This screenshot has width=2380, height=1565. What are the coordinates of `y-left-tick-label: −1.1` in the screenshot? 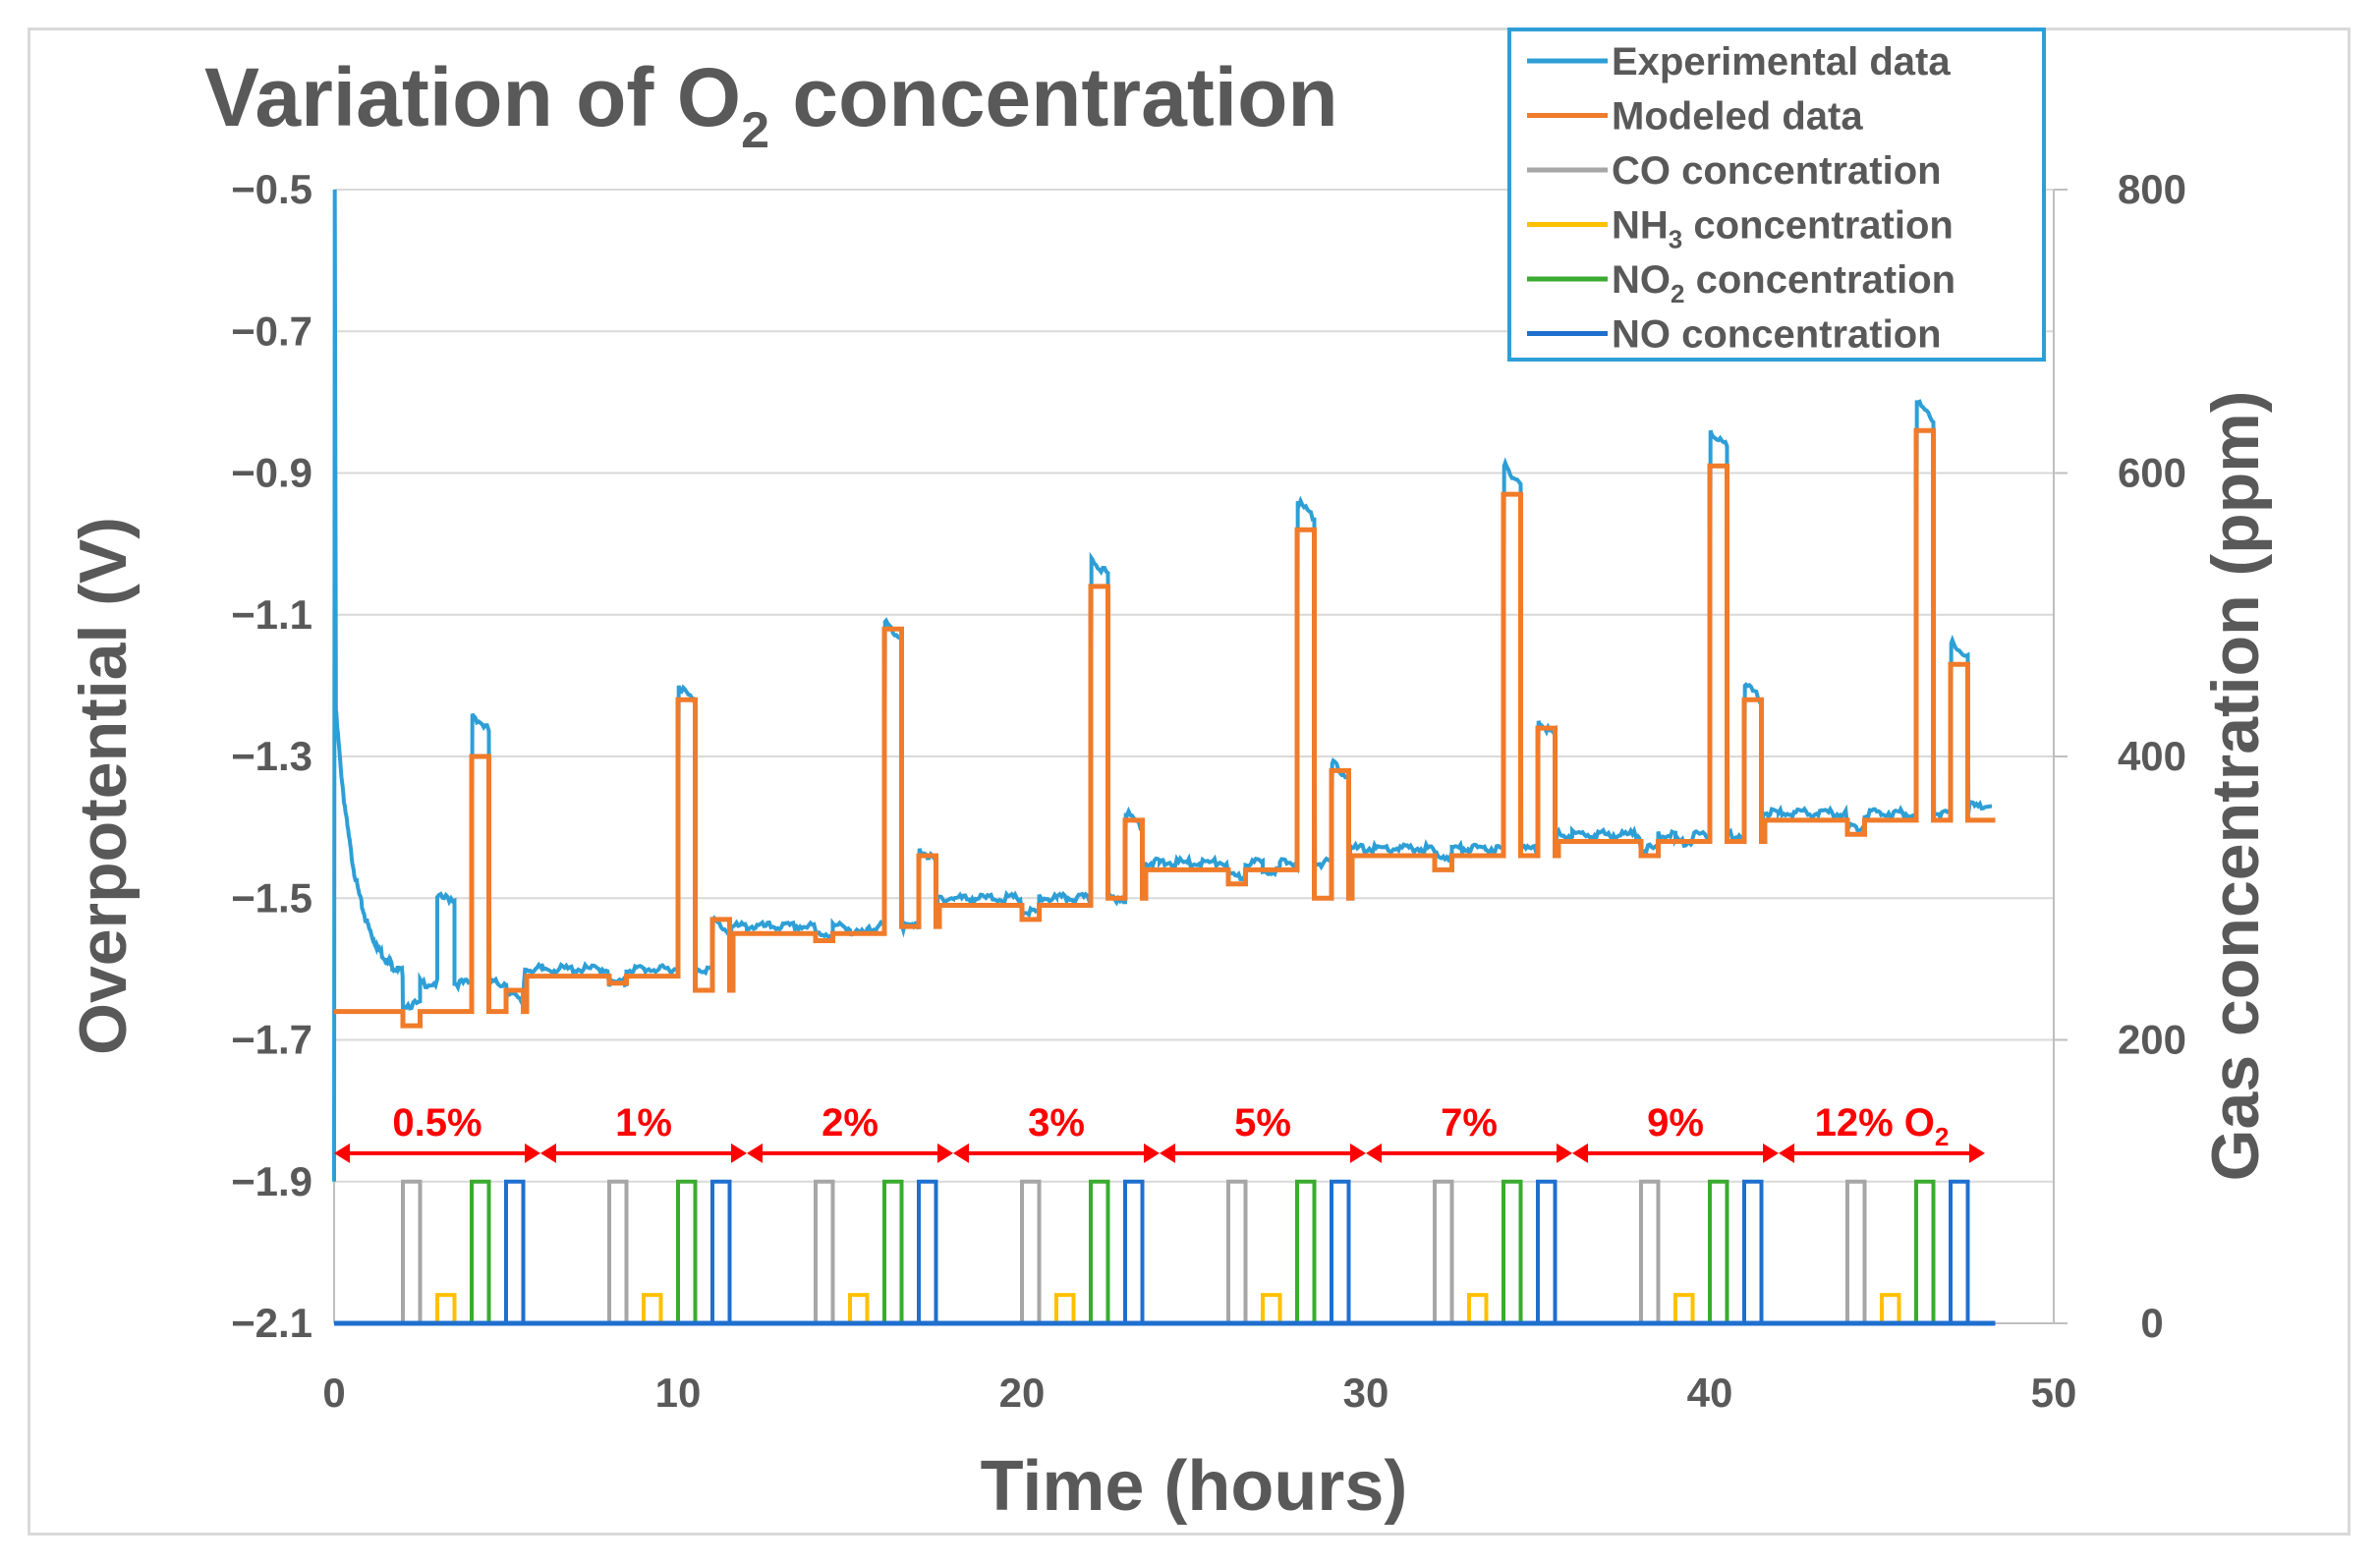 It's located at (271, 614).